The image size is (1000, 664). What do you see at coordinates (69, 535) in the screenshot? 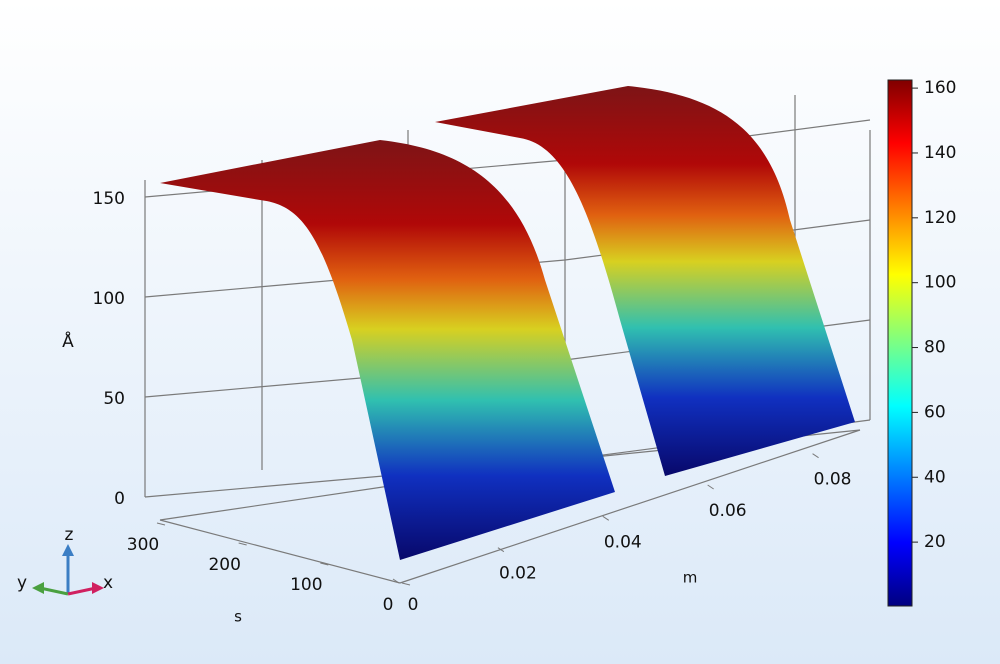
I see `triad-label: z` at bounding box center [69, 535].